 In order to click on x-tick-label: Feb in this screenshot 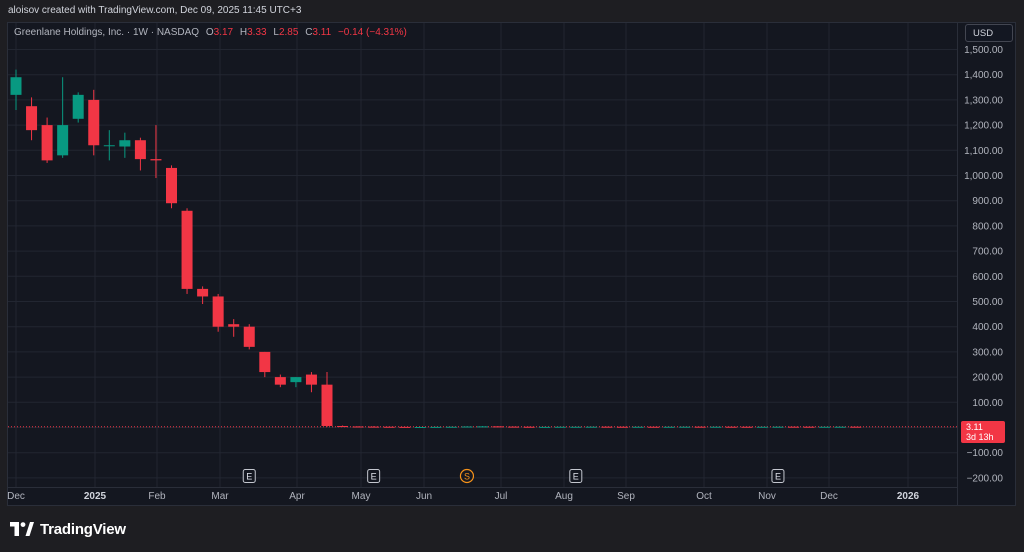, I will do `click(157, 496)`.